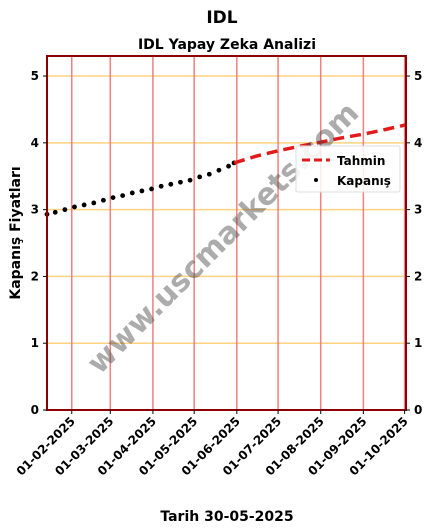 Image resolution: width=445 pixels, height=532 pixels. What do you see at coordinates (418, 410) in the screenshot?
I see `y-tick-label-right: 0` at bounding box center [418, 410].